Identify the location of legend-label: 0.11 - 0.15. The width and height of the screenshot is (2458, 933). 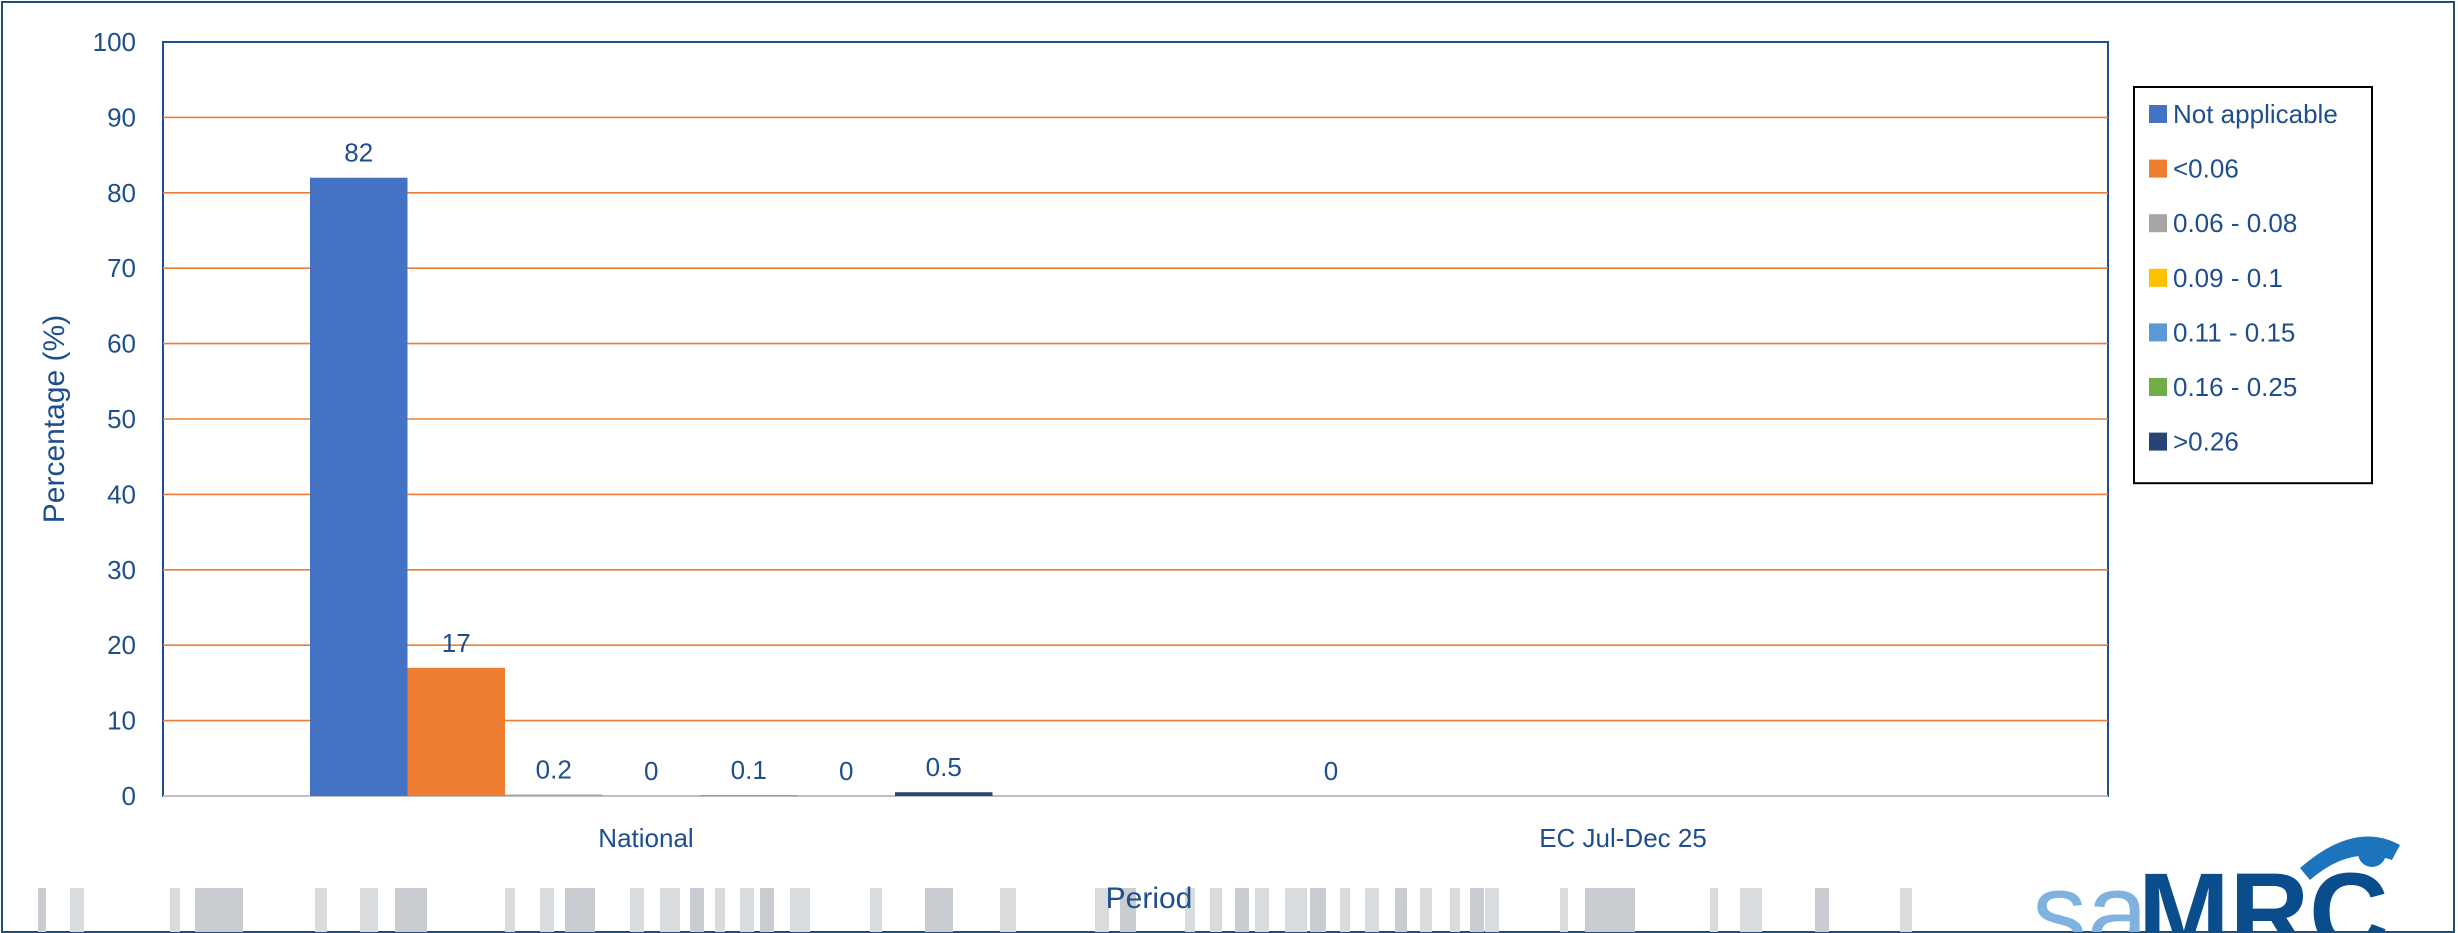
(2234, 332).